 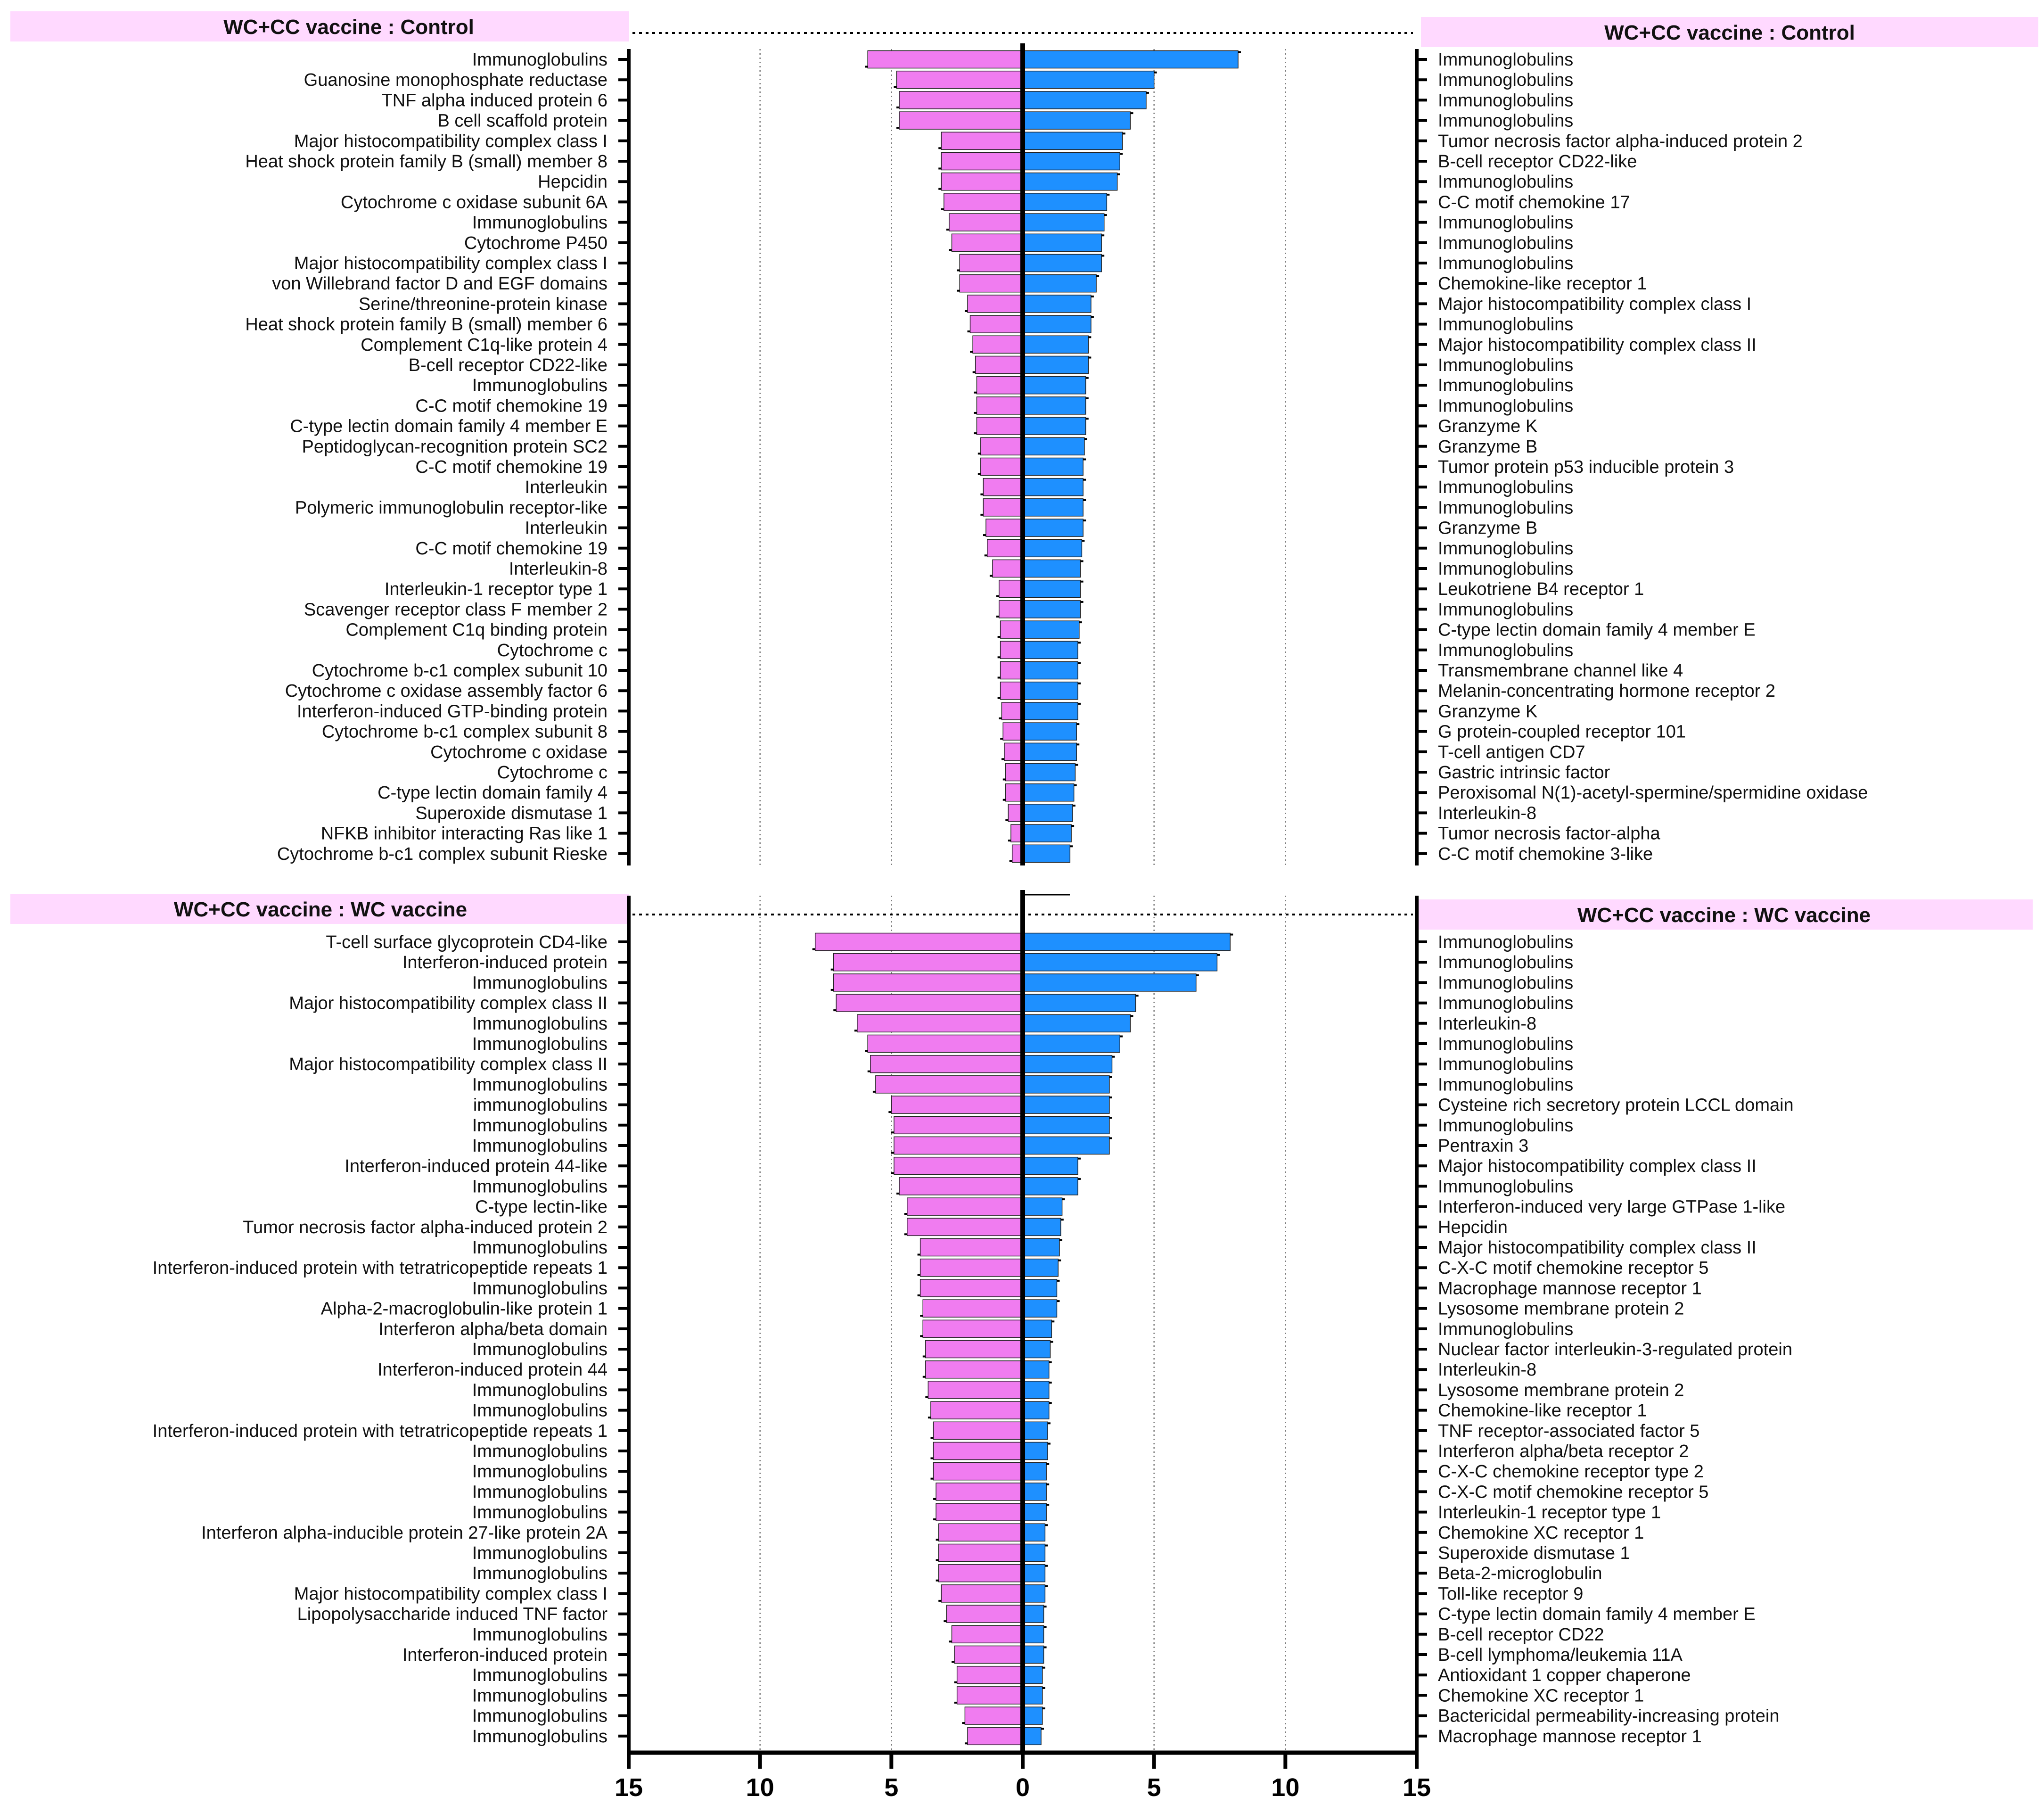 I want to click on category-label-right-33: G protein-coupled receptor 101, so click(x=1562, y=732).